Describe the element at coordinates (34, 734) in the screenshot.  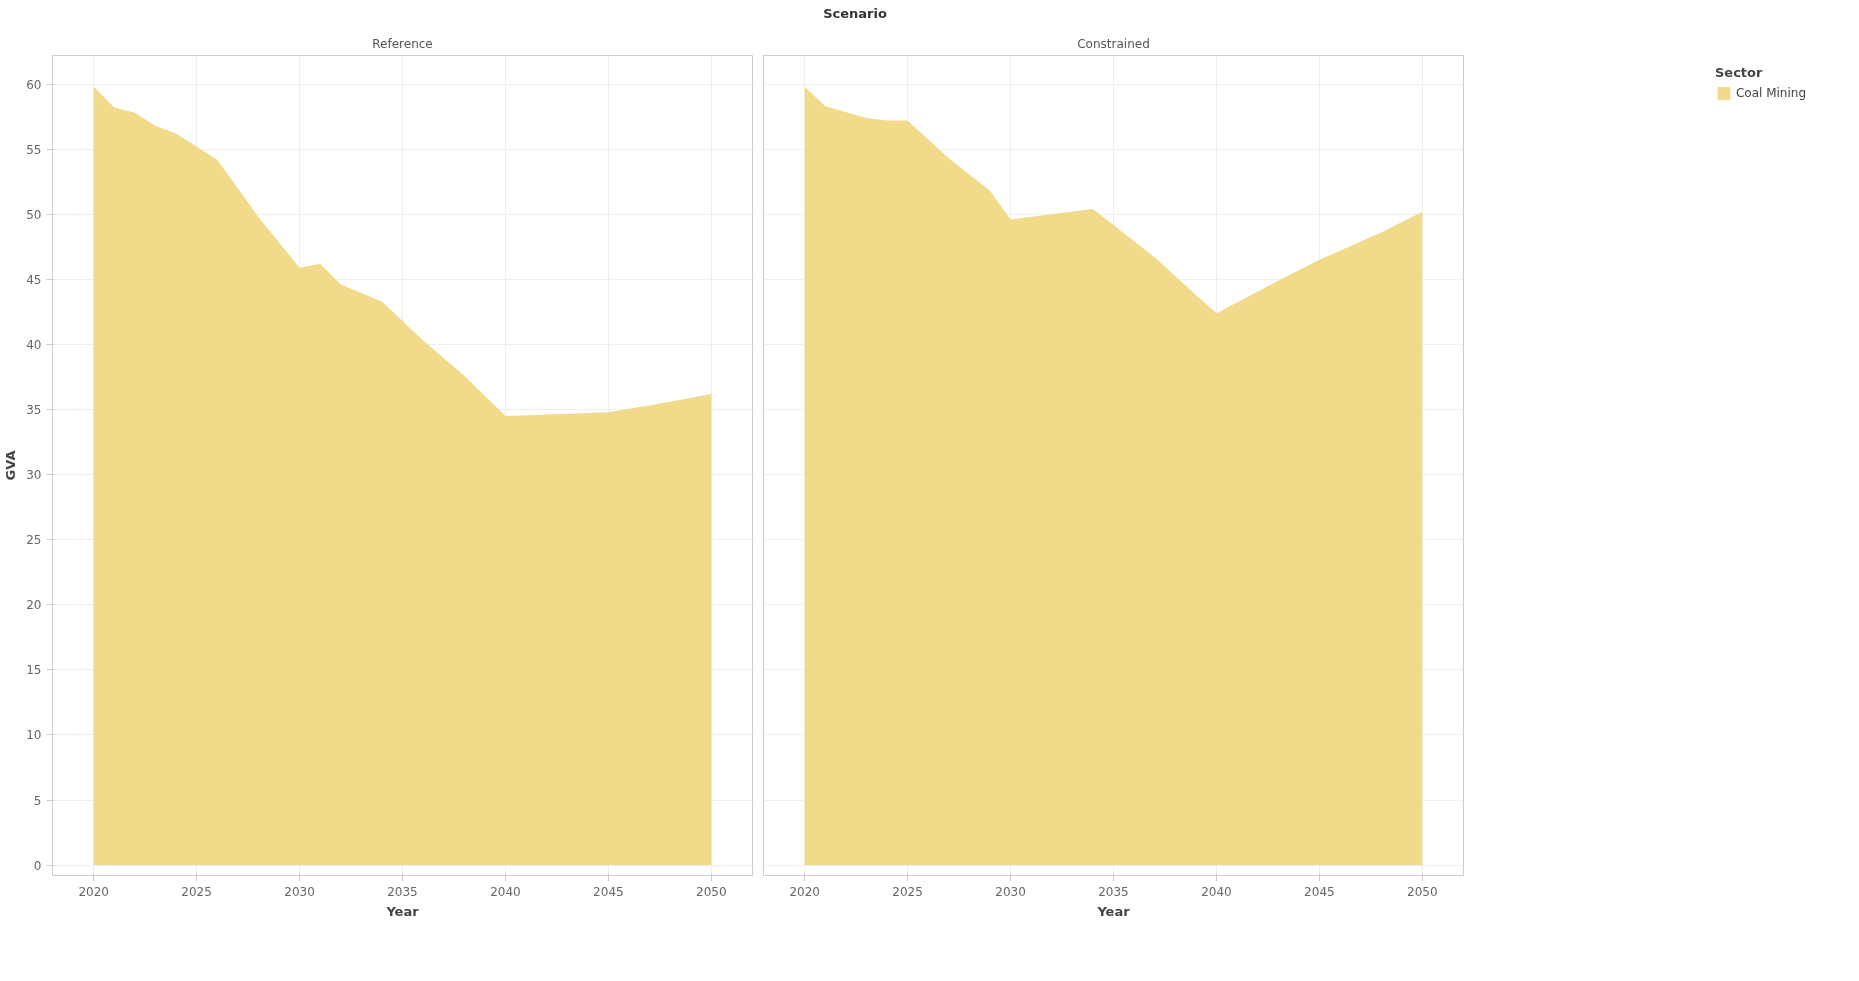
I see `y-tick-label: 10` at that location.